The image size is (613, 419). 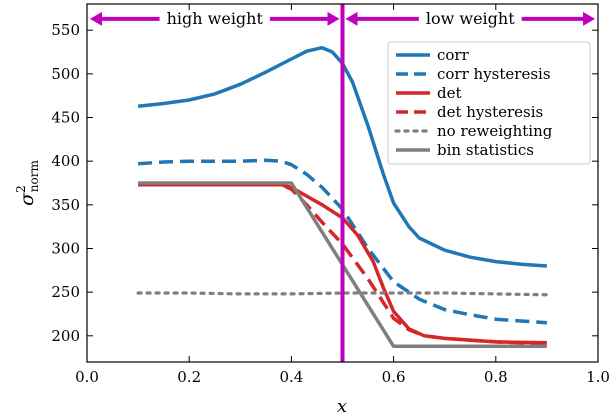 I want to click on x-tick-label: 0.4, so click(x=291, y=377).